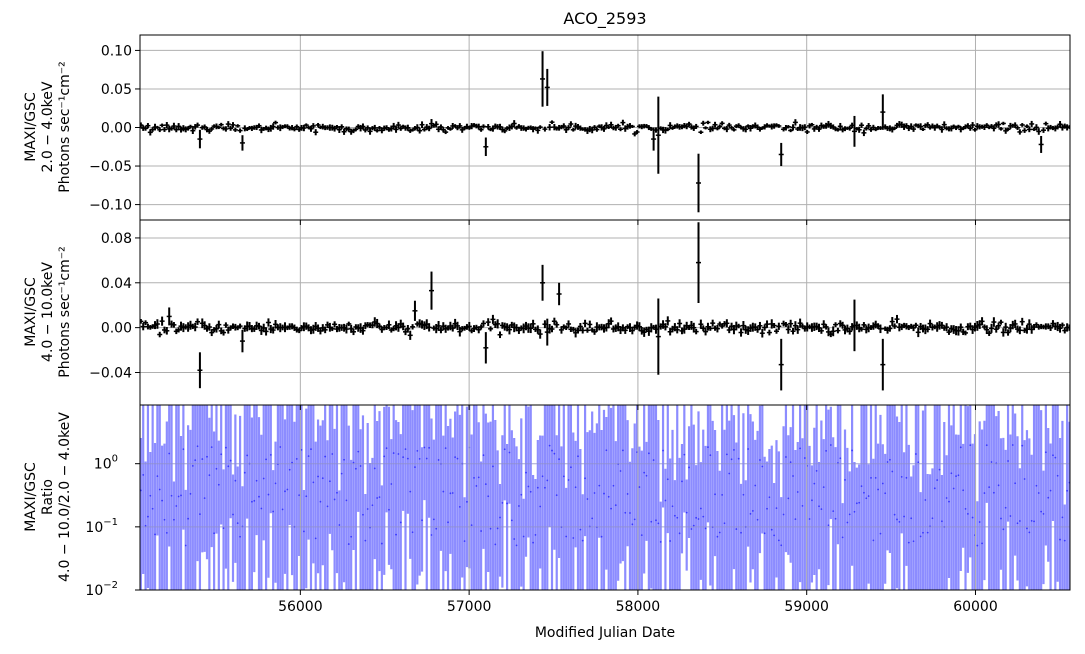 The height and width of the screenshot is (654, 1085). I want to click on y-label-ratio: MAXI/GSC Ratio 4.0 − 10.0/2.0 − 4.0keV, so click(48, 497).